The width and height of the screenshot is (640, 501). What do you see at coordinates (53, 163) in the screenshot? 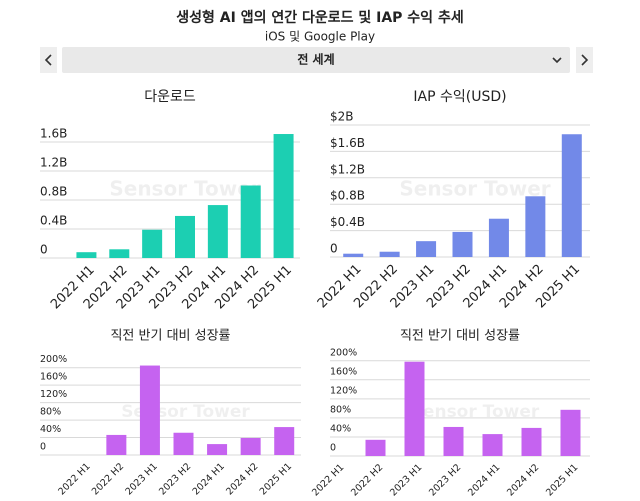
I see `y-tick-label: 1.2B` at bounding box center [53, 163].